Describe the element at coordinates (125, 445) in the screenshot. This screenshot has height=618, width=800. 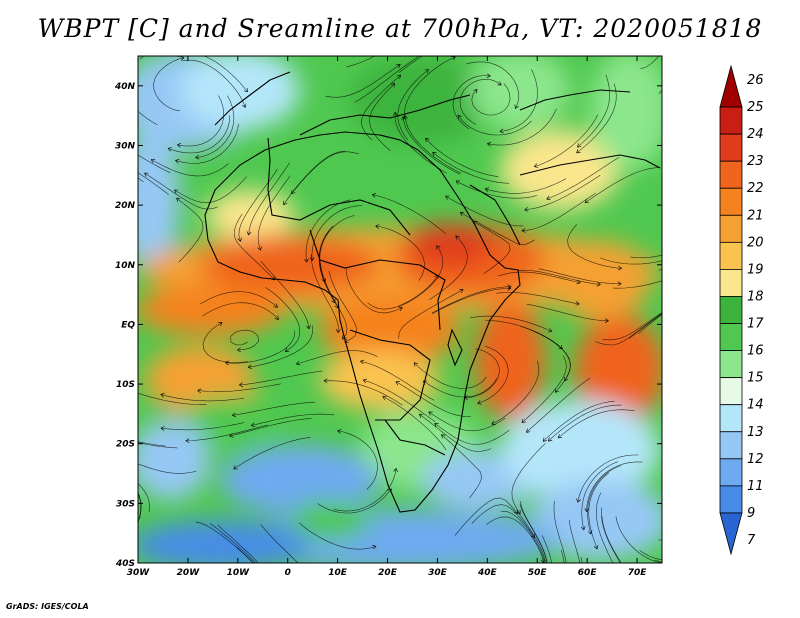
I see `lat-tick-label: 20S` at that location.